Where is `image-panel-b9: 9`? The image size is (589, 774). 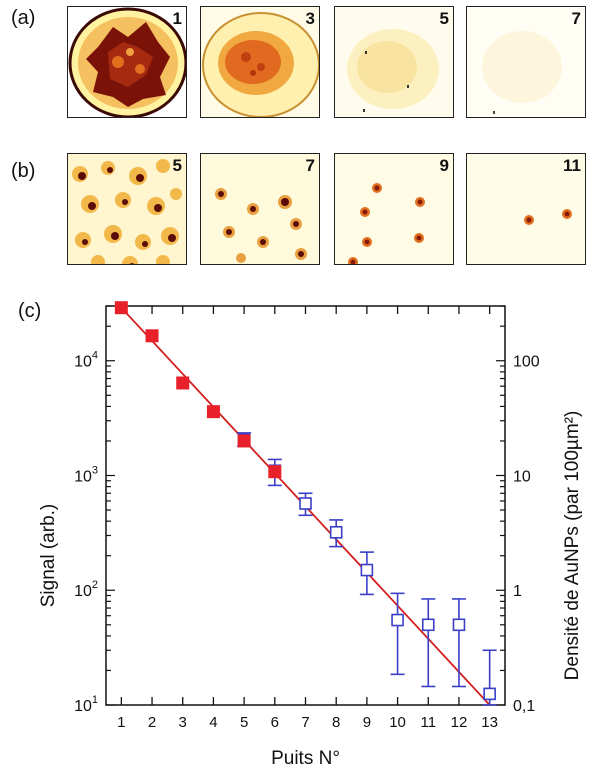
image-panel-b9: 9 is located at coordinates (394, 209).